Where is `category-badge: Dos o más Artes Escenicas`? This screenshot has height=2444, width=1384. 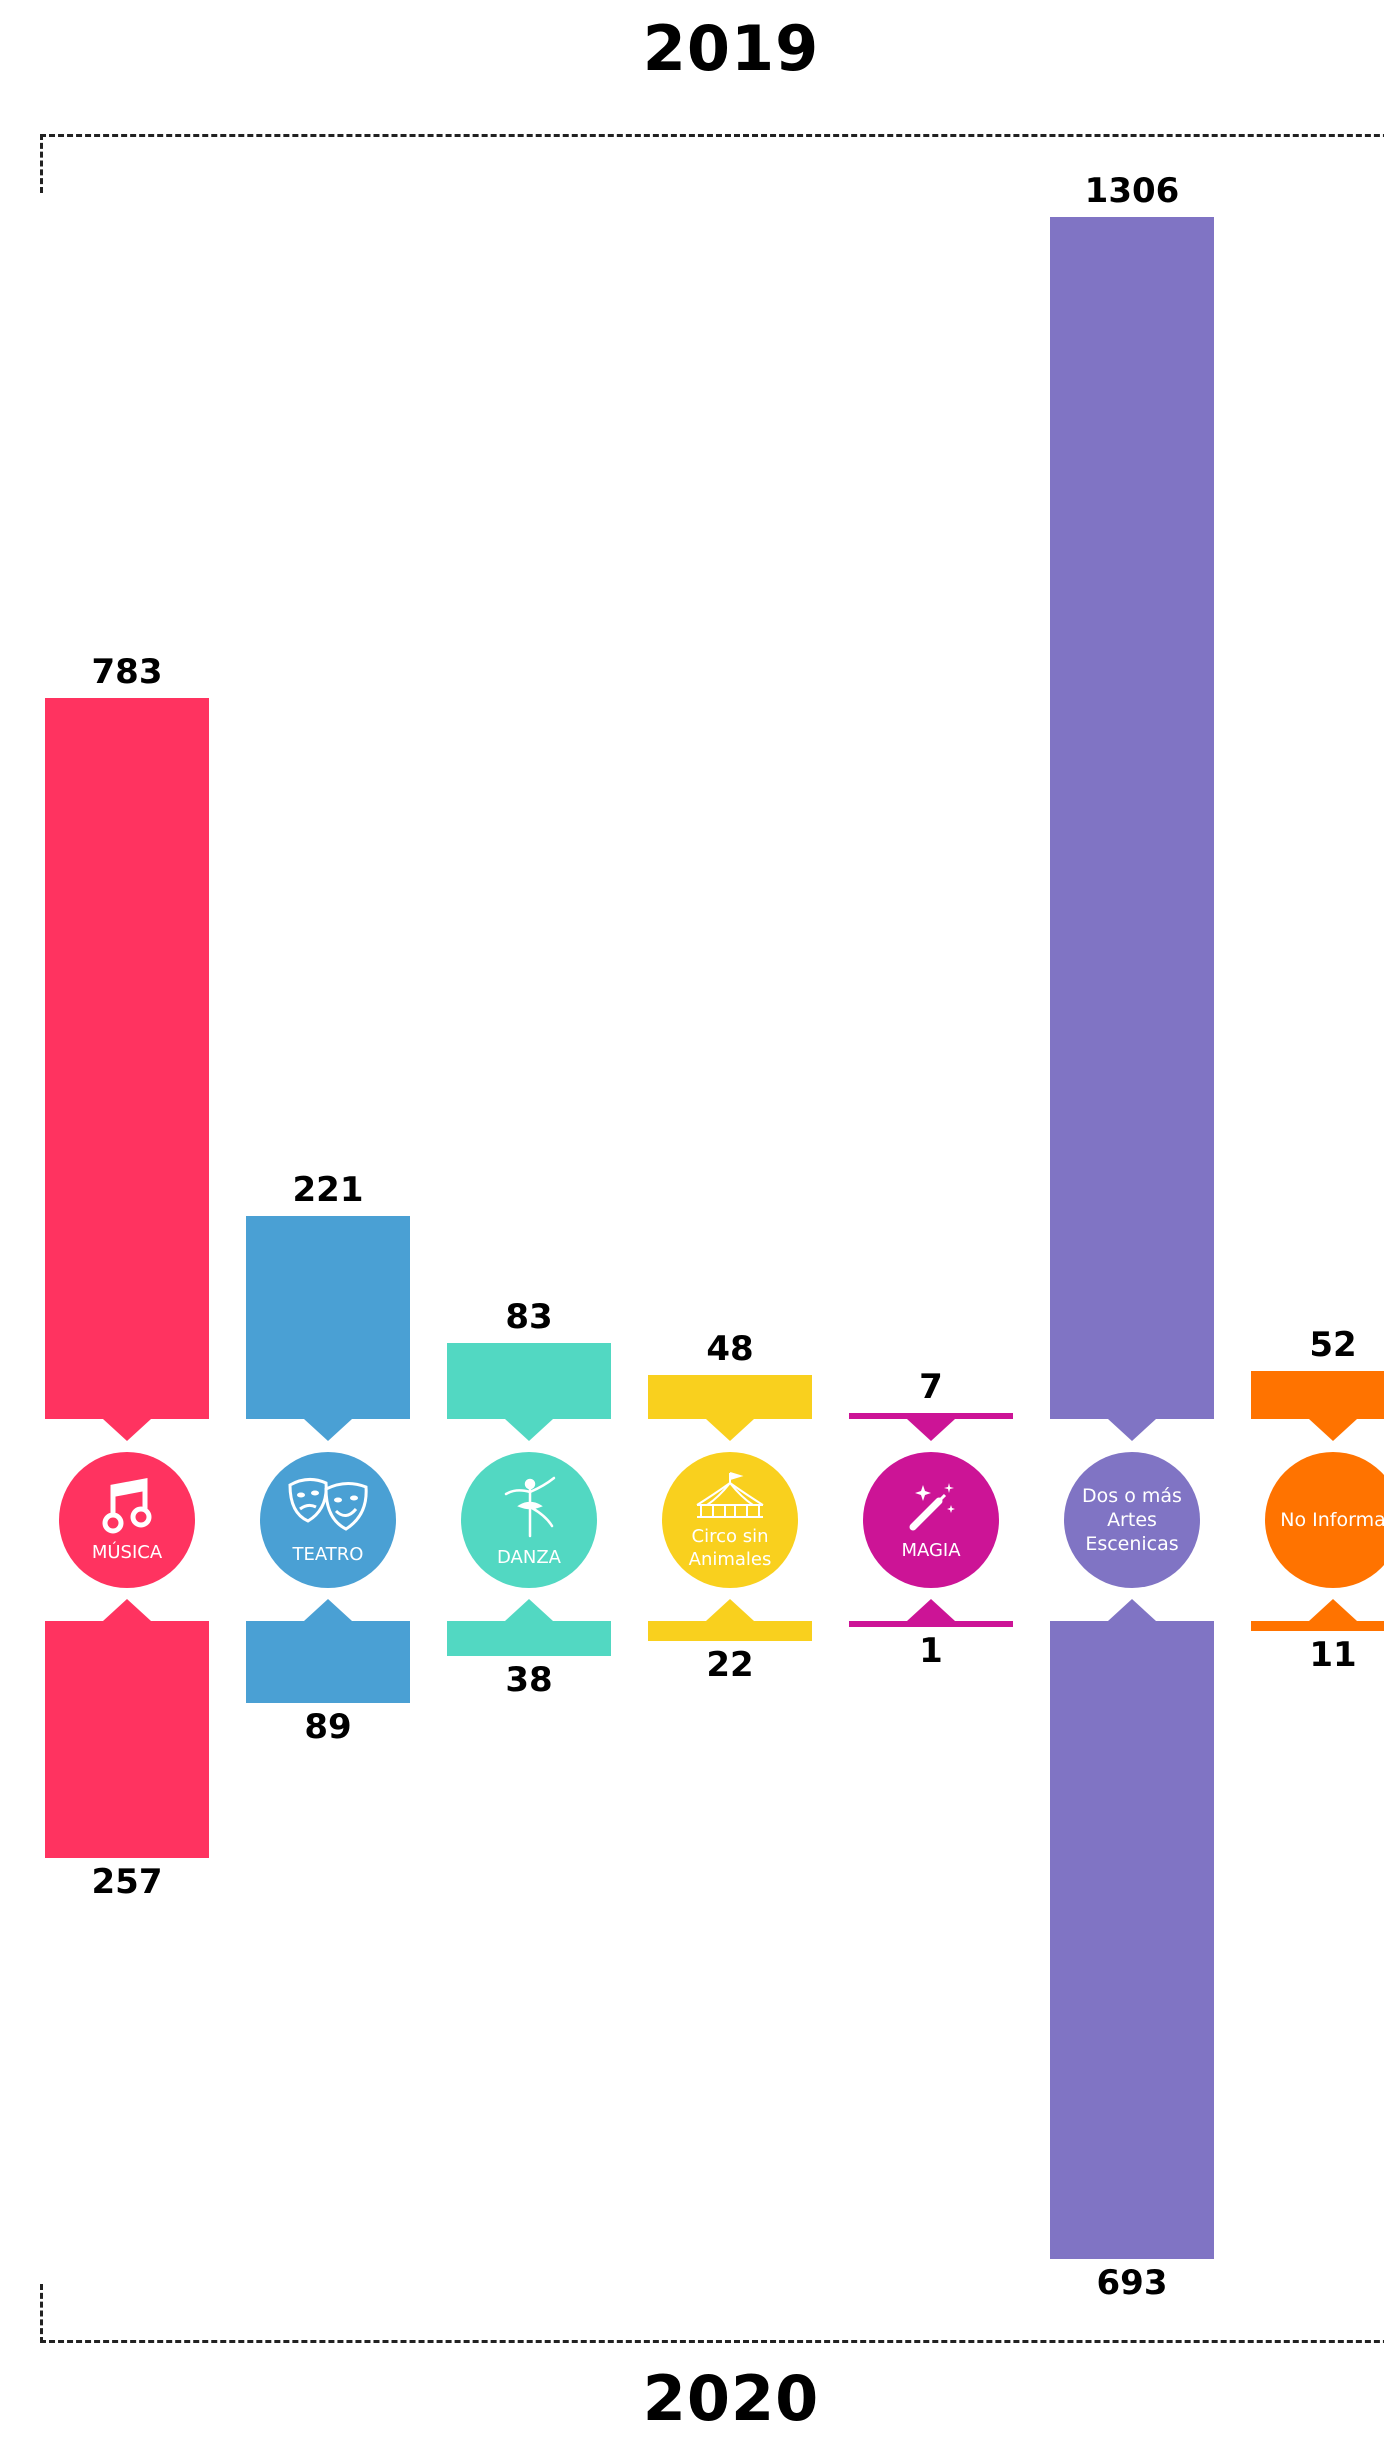 category-badge: Dos o más Artes Escenicas is located at coordinates (1132, 1520).